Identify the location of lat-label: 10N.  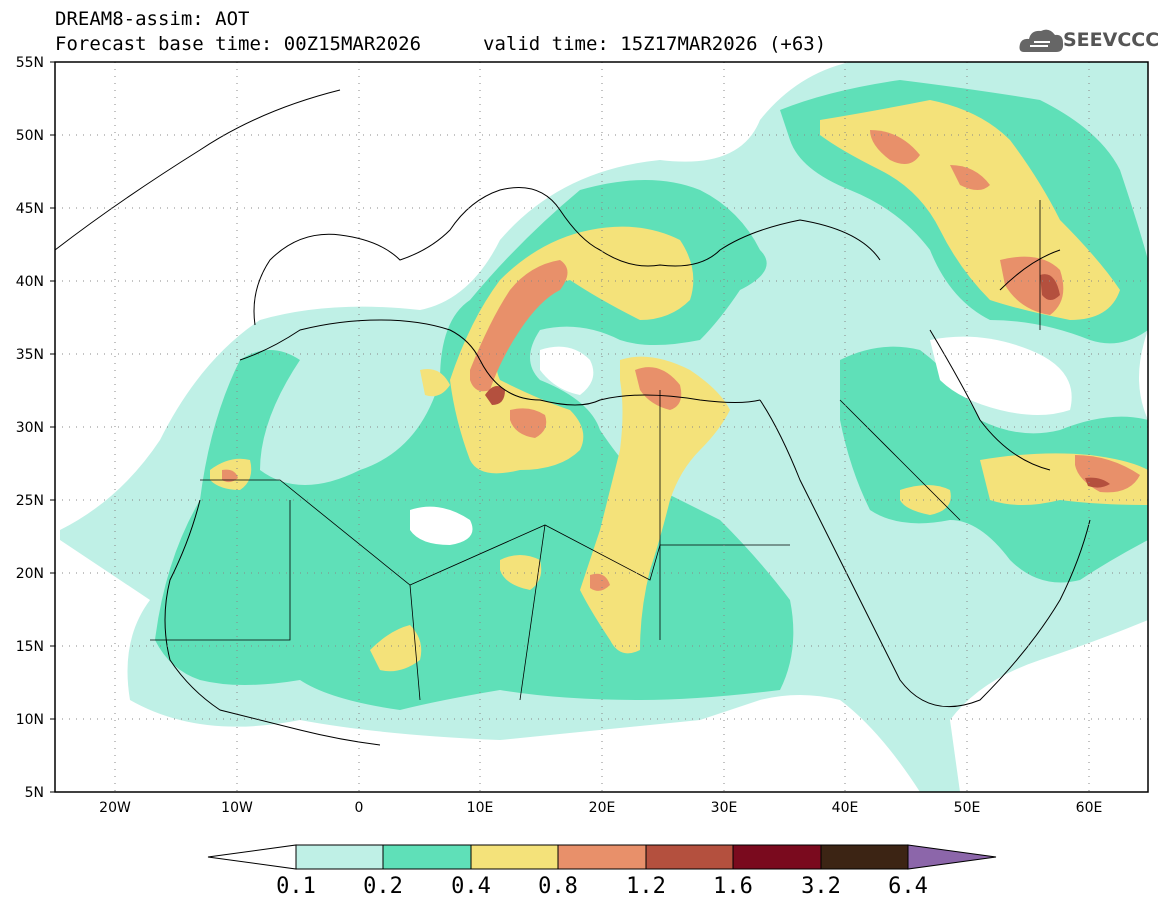
(30, 720).